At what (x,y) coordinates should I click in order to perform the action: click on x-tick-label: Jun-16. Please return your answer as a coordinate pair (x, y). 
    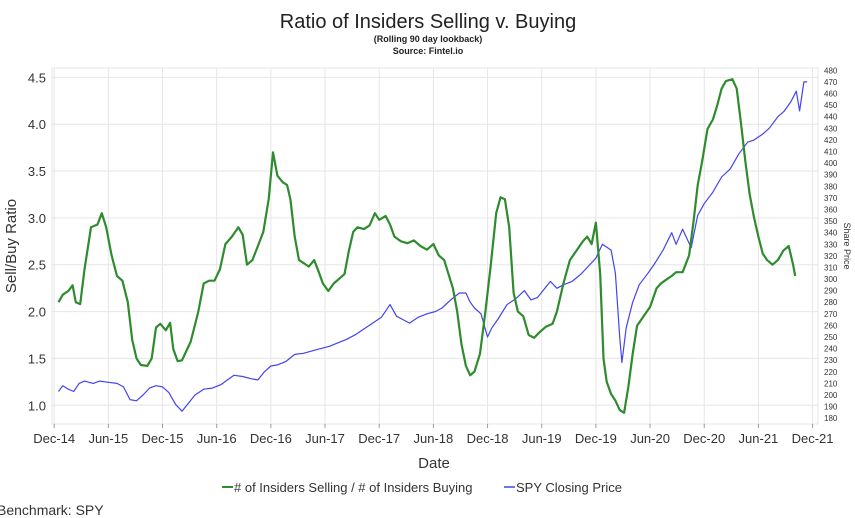
    Looking at the image, I should click on (217, 438).